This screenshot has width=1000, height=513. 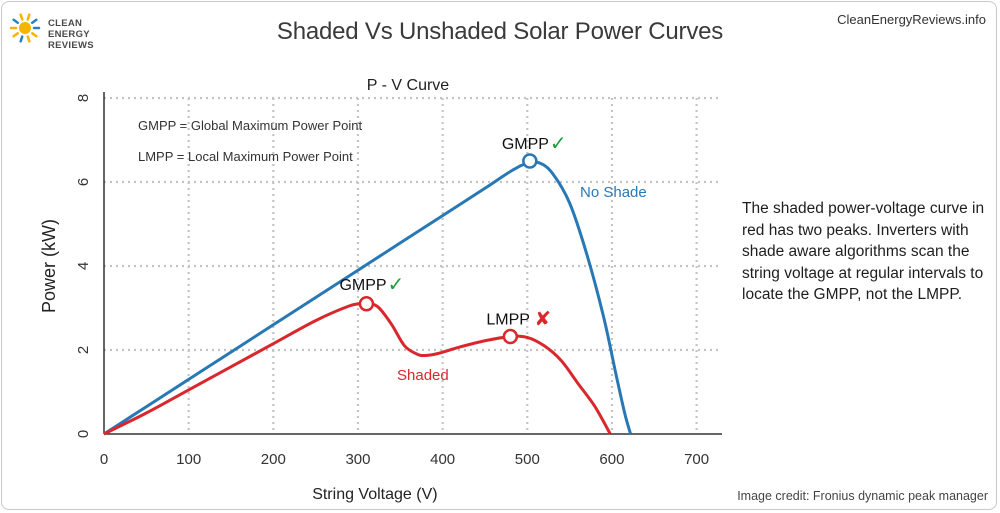 What do you see at coordinates (245, 156) in the screenshot?
I see `legend-note: LMPP = Local Maximum Power Point` at bounding box center [245, 156].